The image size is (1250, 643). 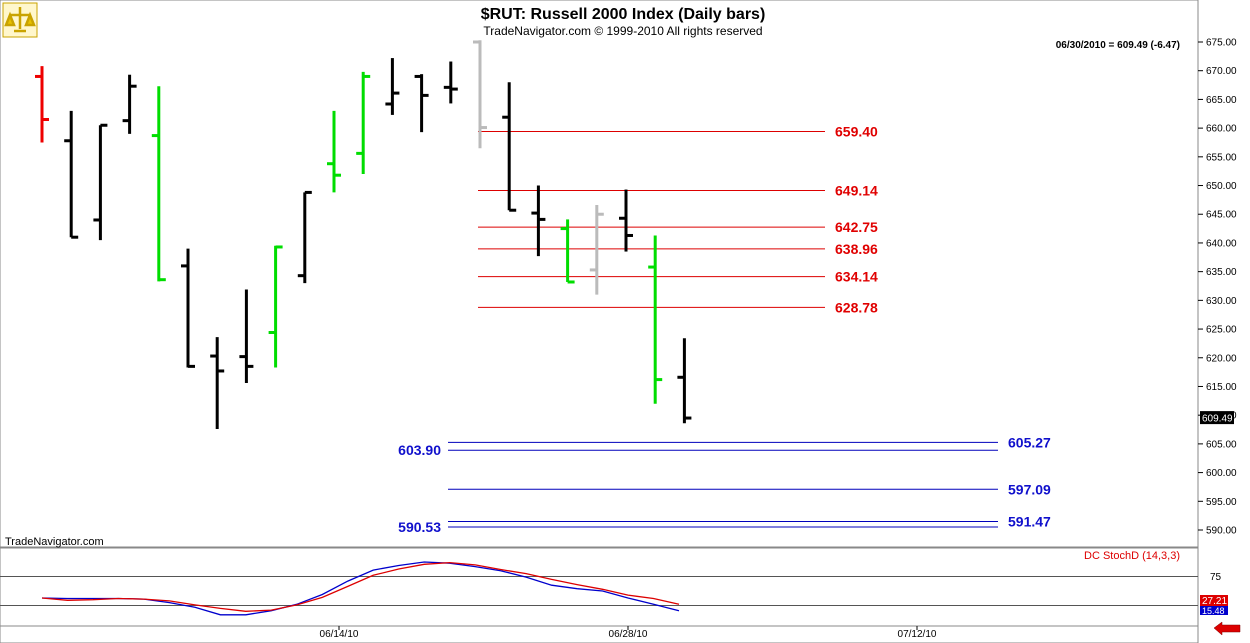 What do you see at coordinates (1221, 444) in the screenshot?
I see `y-tick-label: 605.00` at bounding box center [1221, 444].